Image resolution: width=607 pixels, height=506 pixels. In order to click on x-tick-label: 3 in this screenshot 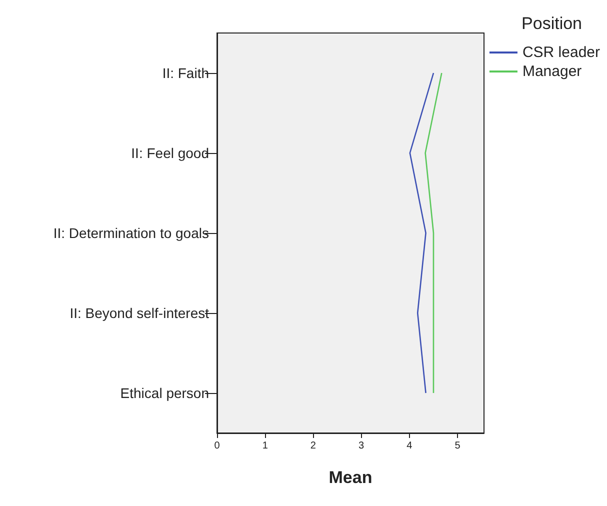, I will do `click(361, 446)`.